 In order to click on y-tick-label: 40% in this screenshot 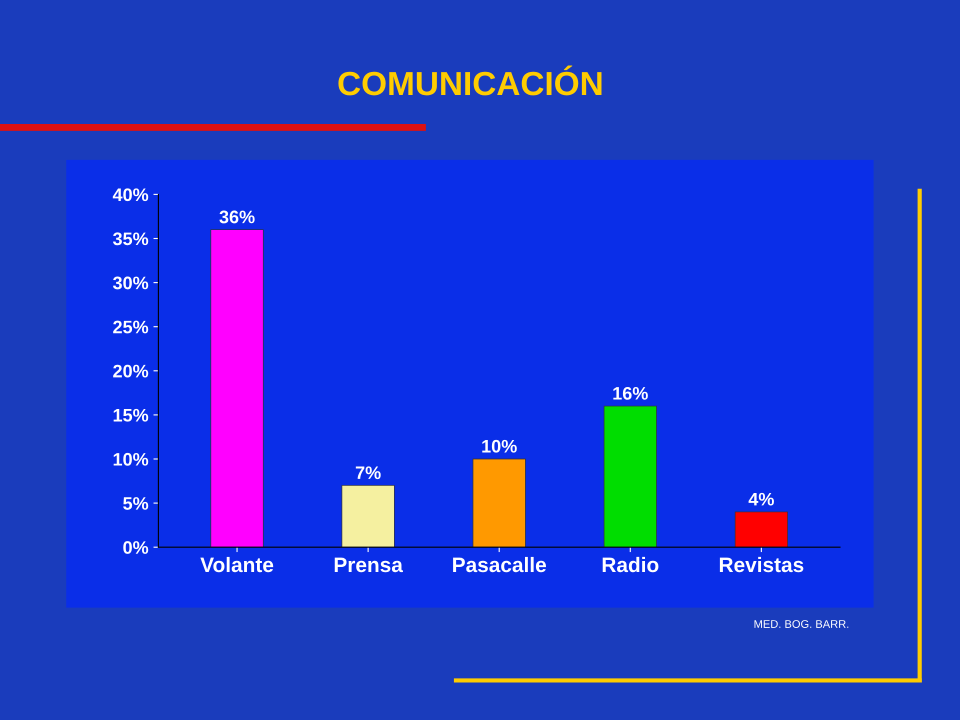, I will do `click(130, 195)`.